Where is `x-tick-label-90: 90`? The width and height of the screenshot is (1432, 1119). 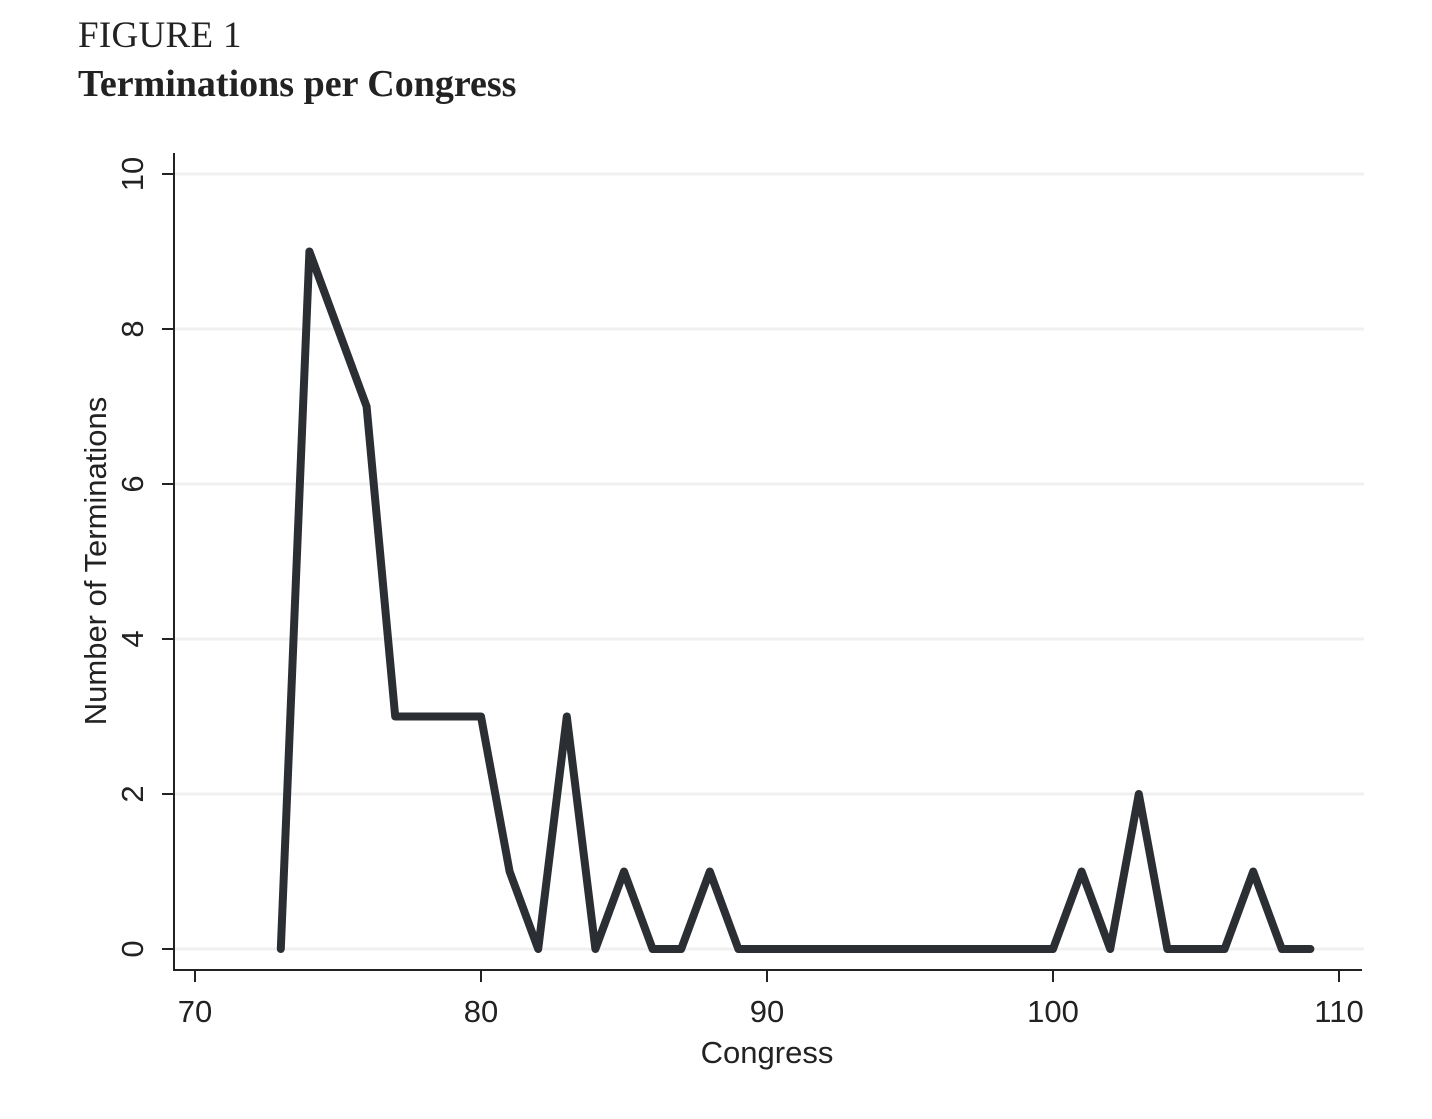
x-tick-label-90: 90 is located at coordinates (767, 1011).